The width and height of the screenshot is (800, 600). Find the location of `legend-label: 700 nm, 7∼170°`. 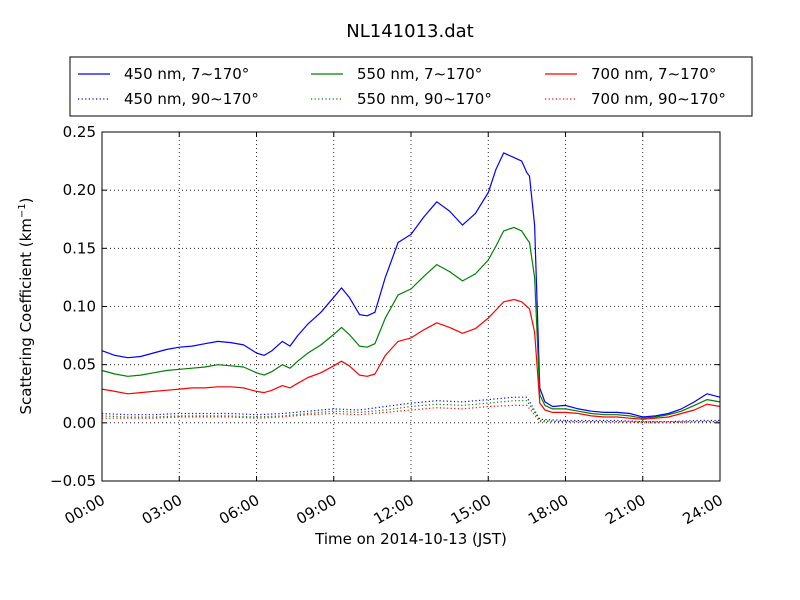

legend-label: 700 nm, 7∼170° is located at coordinates (653, 74).